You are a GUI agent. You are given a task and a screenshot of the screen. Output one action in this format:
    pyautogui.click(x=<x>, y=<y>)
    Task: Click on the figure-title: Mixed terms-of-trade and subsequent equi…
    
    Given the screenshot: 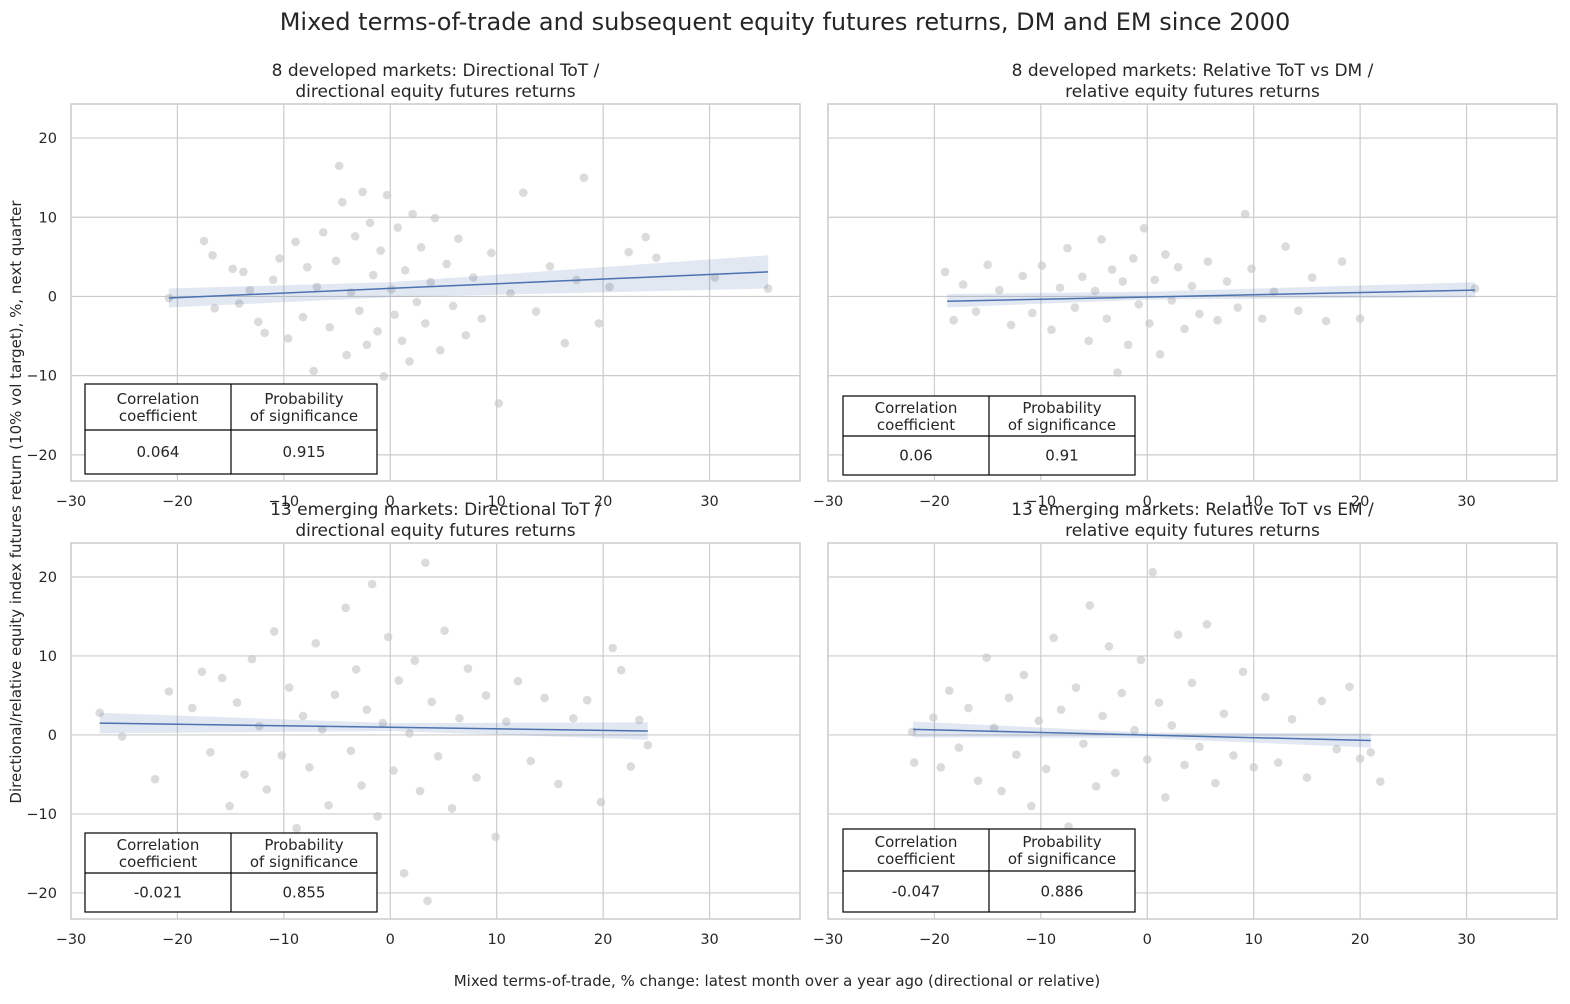 What is the action you would take?
    pyautogui.click(x=785, y=22)
    